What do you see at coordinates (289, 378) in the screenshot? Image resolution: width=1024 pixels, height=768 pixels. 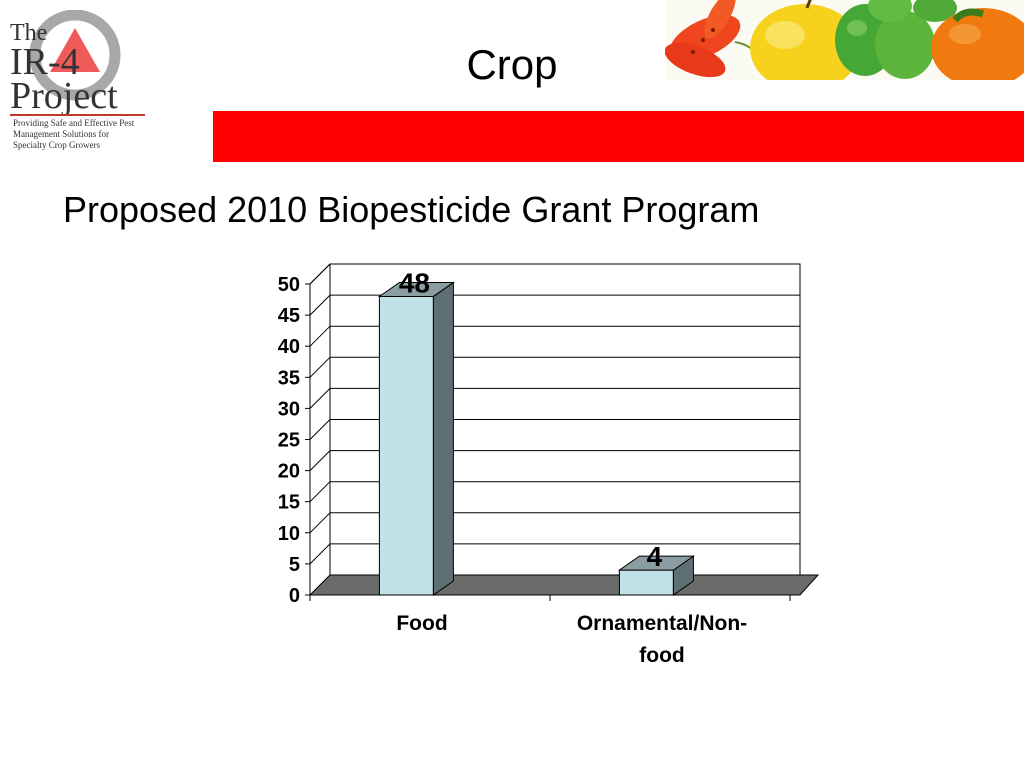 I see `y-tick-label: 35` at bounding box center [289, 378].